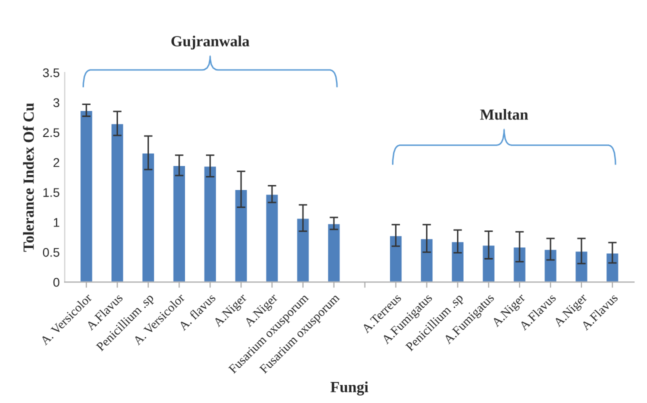  Describe the element at coordinates (210, 43) in the screenshot. I see `text: Gujranwala` at that location.